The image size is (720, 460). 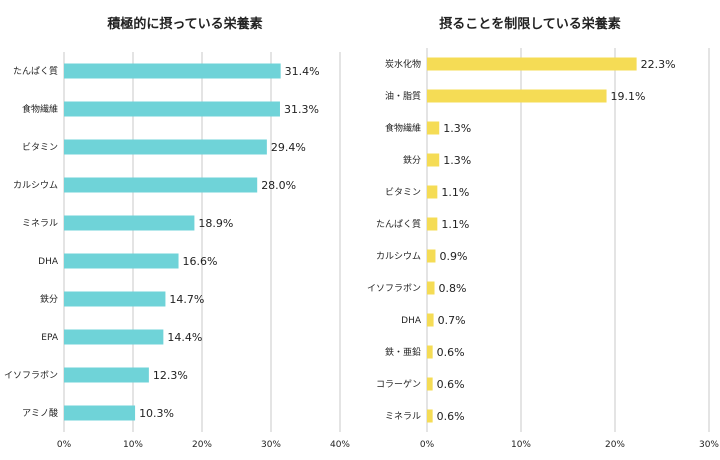 I want to click on data-label: 18.9%, so click(x=215, y=223).